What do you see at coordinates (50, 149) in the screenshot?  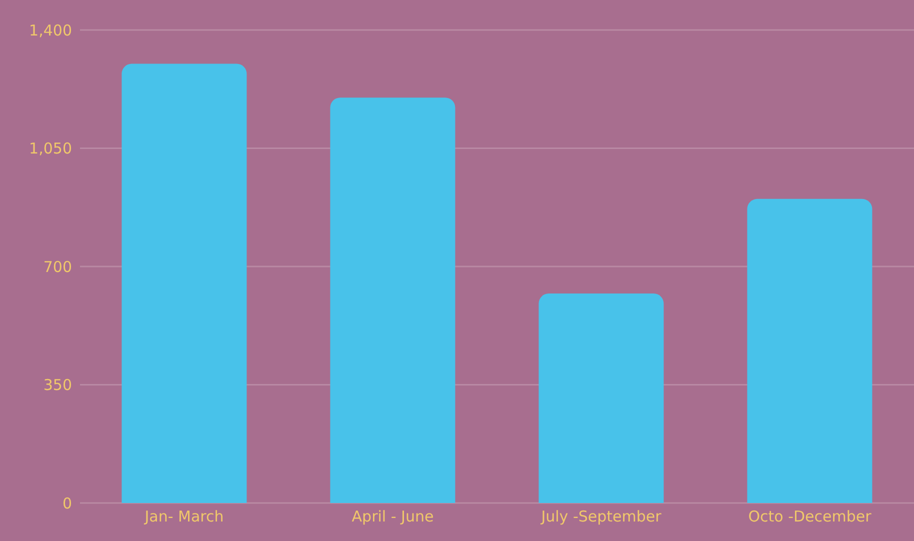 I see `y-tick-label: 1,050` at bounding box center [50, 149].